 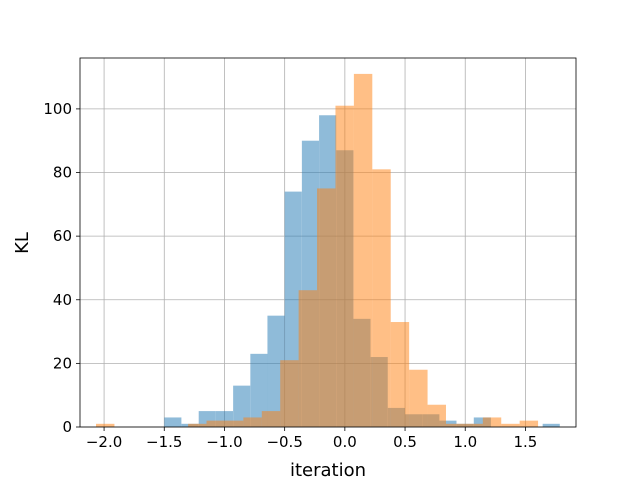 I want to click on x-tick-label: −1.0, so click(x=224, y=442).